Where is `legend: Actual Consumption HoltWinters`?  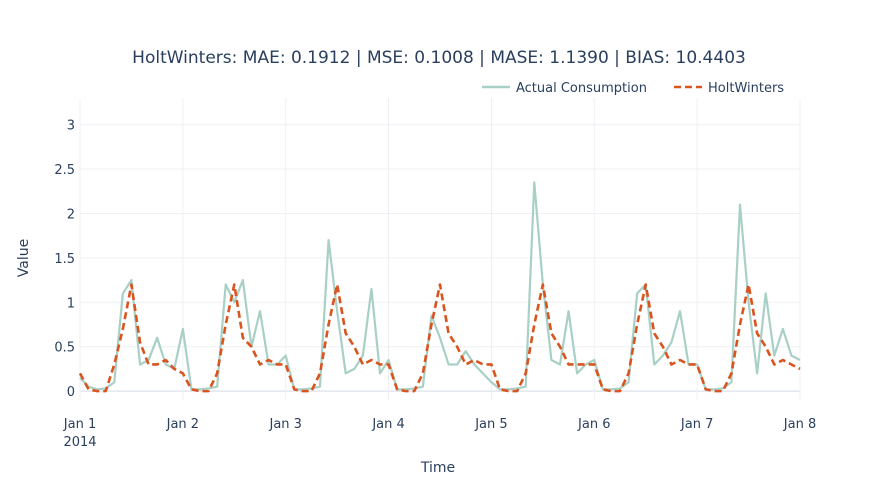 legend: Actual Consumption HoltWinters is located at coordinates (633, 88).